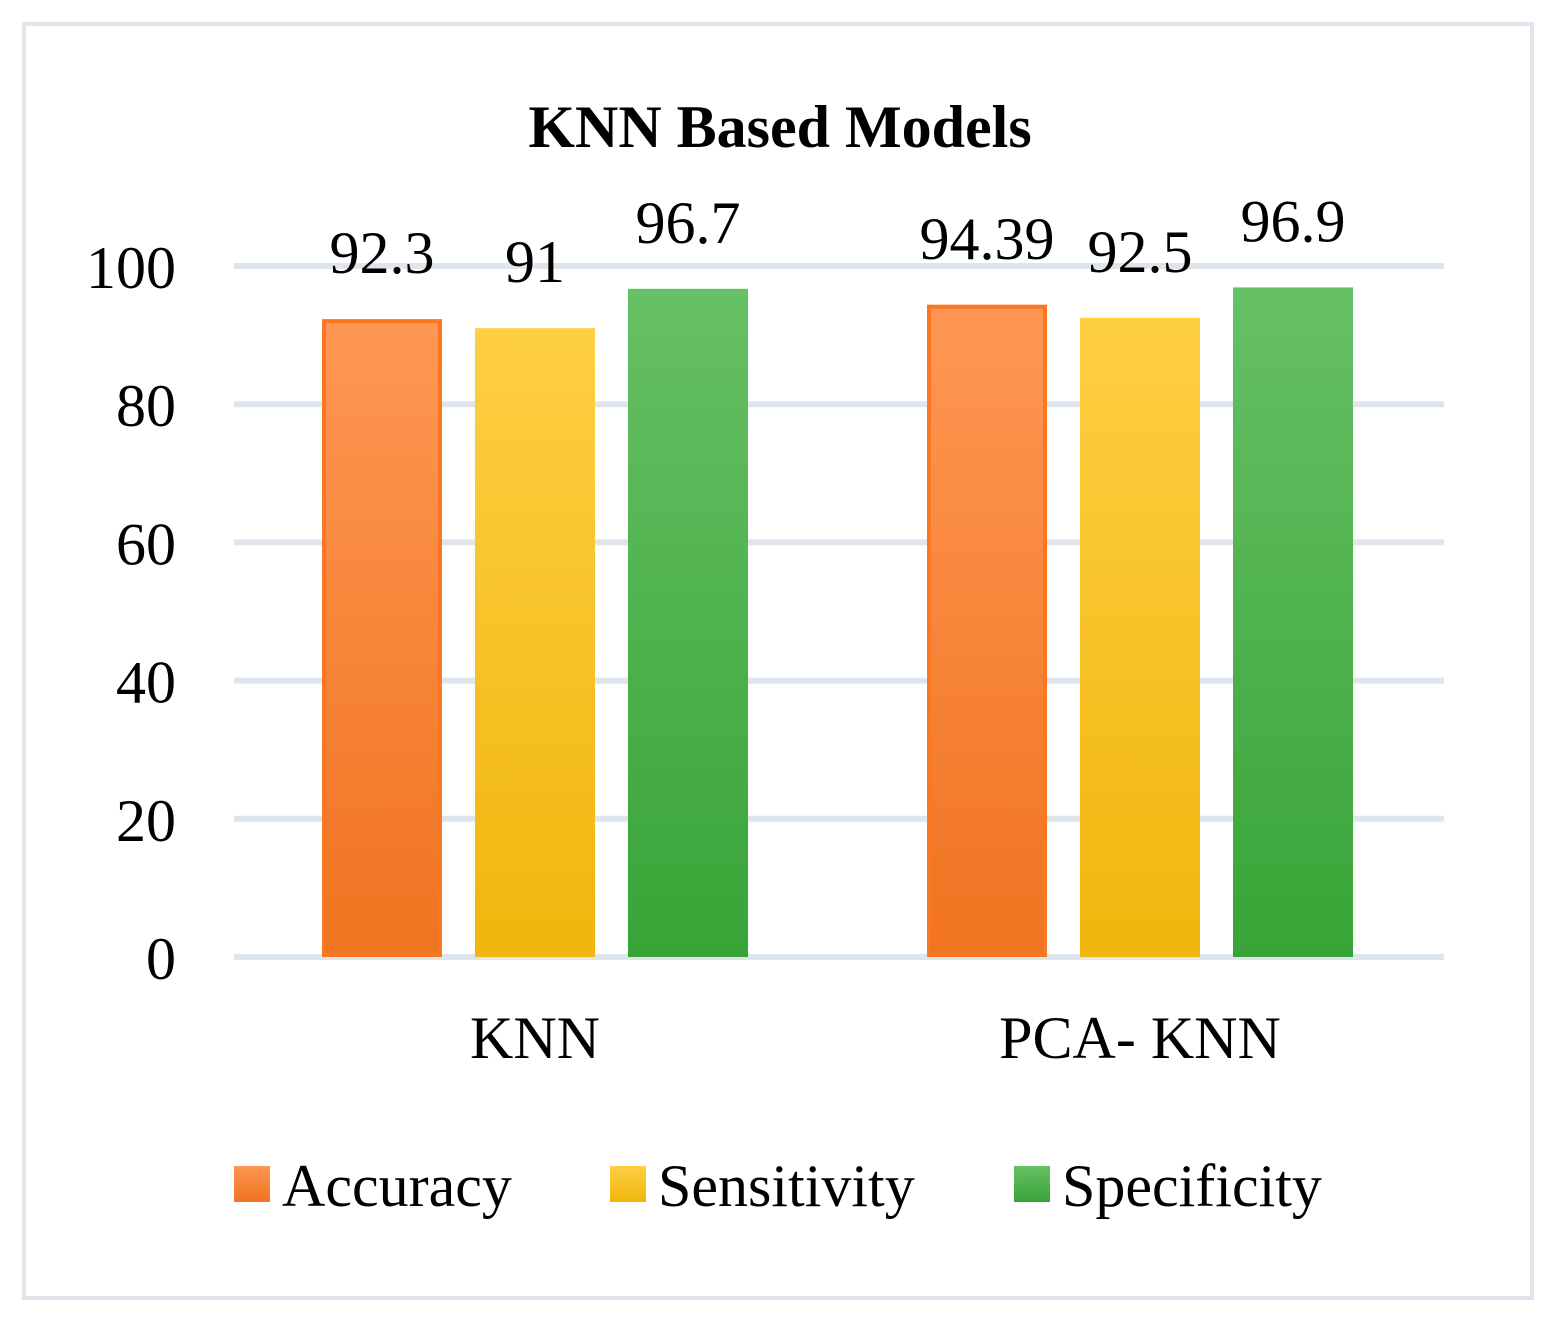  I want to click on y-tick-label: 60, so click(146, 544).